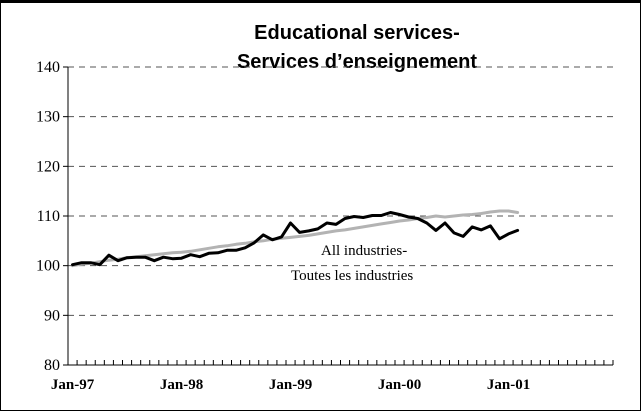 This screenshot has height=414, width=641. I want to click on x-tick-label-Jan-99: Jan-99, so click(290, 385).